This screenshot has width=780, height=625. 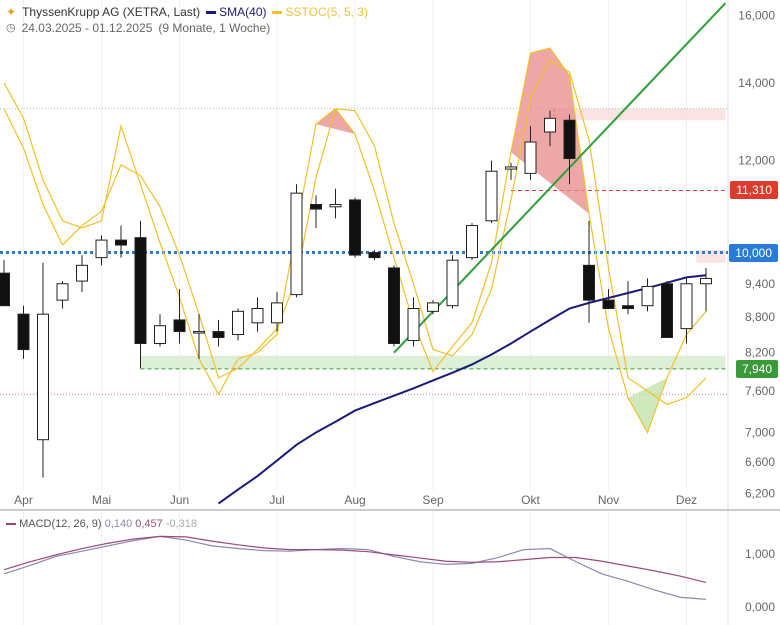 I want to click on price-level-badge: 7,940, so click(x=756, y=368).